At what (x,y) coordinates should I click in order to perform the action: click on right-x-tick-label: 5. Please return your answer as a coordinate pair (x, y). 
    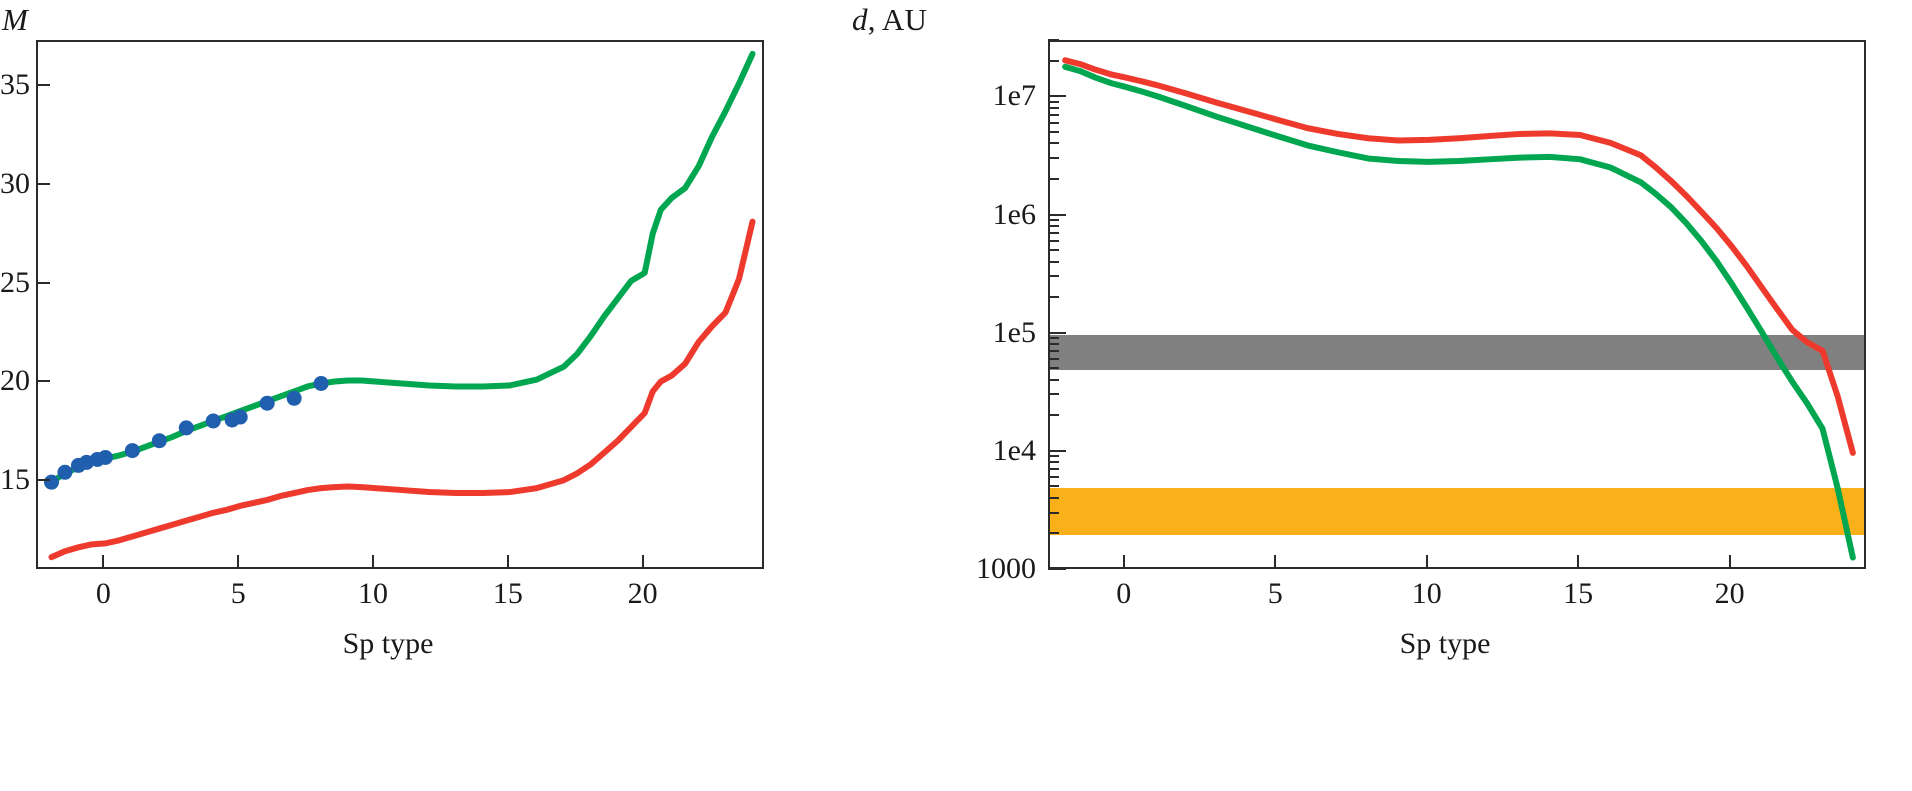
    Looking at the image, I should click on (1275, 593).